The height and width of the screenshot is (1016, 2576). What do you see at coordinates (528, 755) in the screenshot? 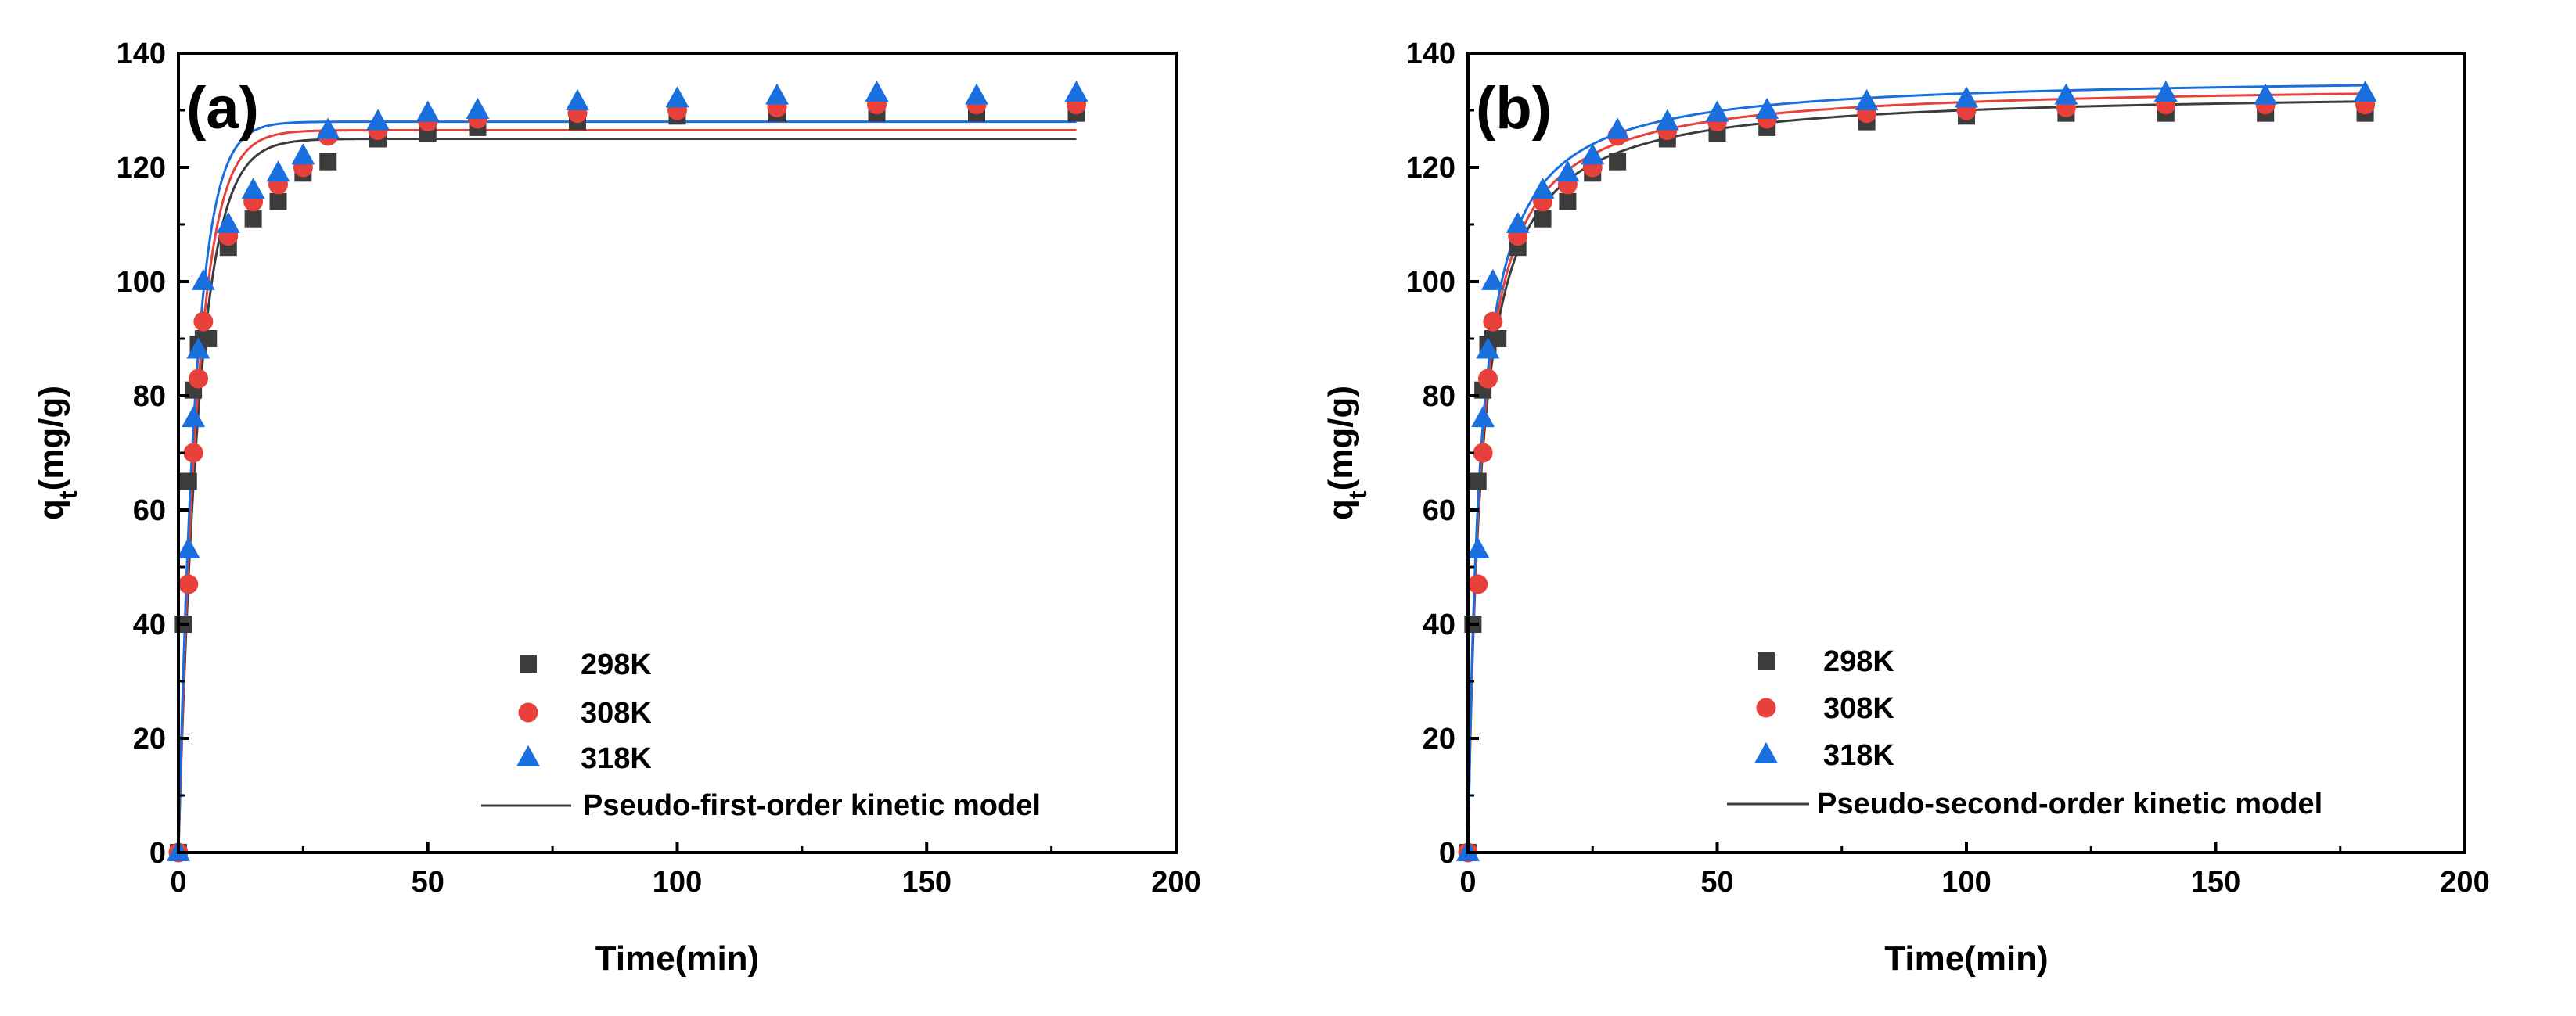
I see `panel-a-legend-marker-318K` at bounding box center [528, 755].